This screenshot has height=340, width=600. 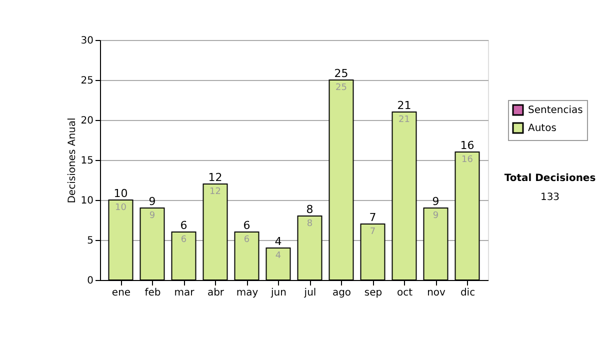 I want to click on data-label: 25, so click(x=341, y=88).